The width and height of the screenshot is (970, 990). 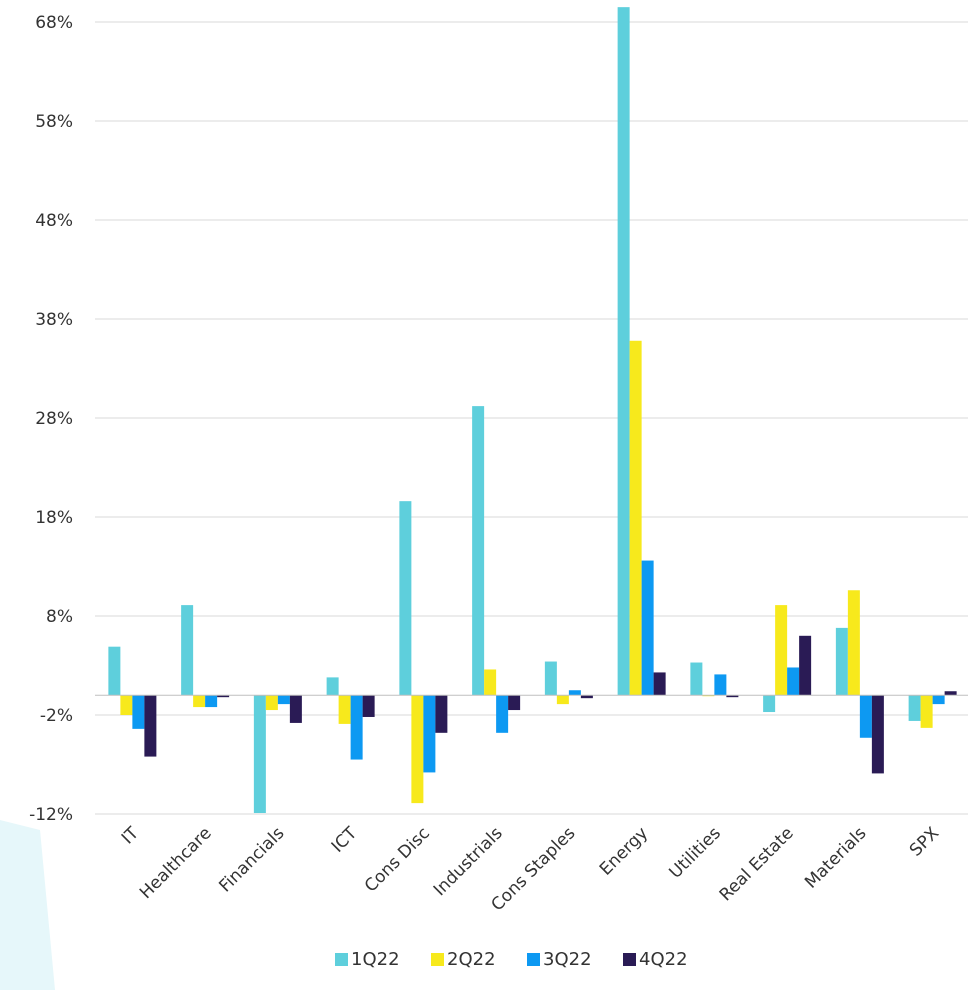 What do you see at coordinates (54, 419) in the screenshot?
I see `y-tick-label: 28%` at bounding box center [54, 419].